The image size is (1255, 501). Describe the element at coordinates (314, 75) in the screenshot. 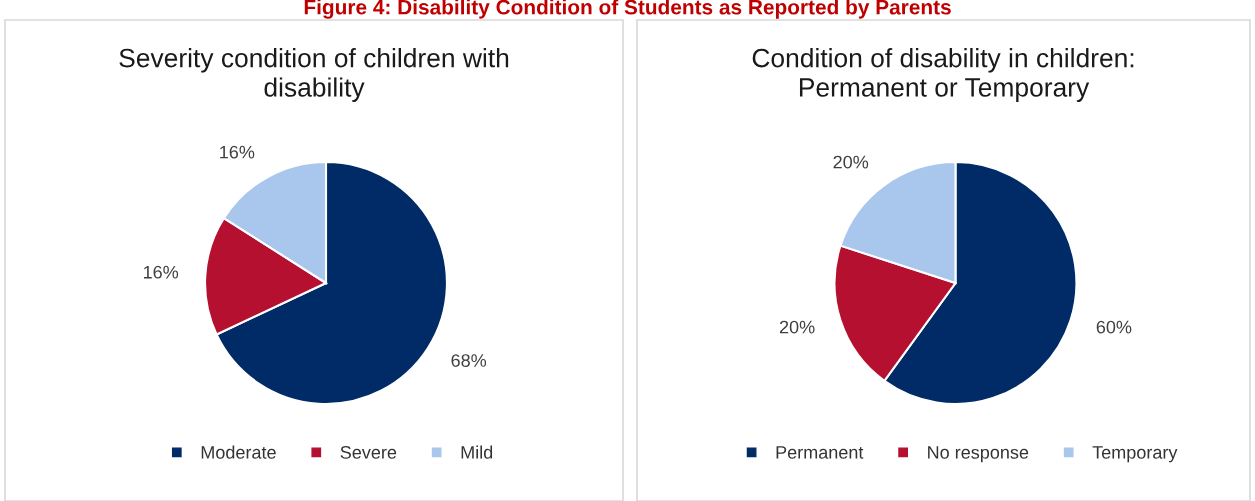

I see `chart-title: Severity condition of children with disability` at that location.